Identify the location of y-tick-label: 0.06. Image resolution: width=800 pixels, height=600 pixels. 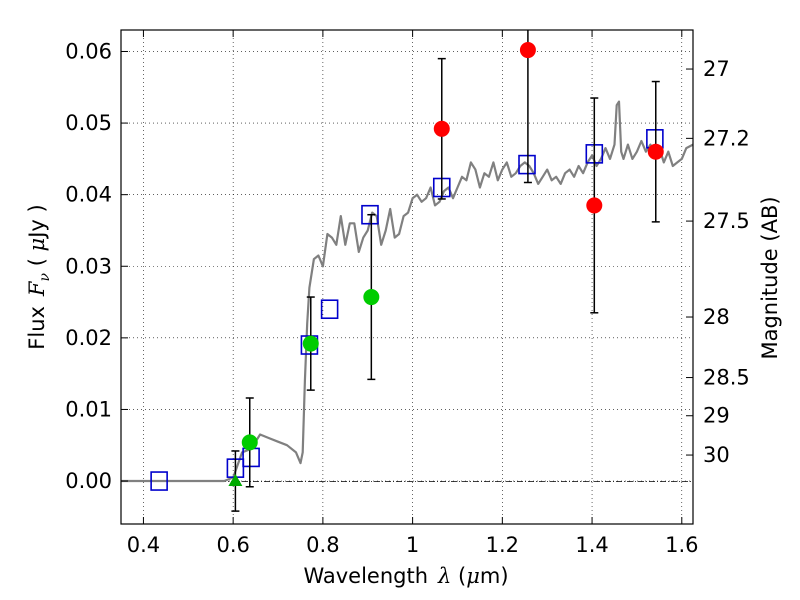
(88, 51).